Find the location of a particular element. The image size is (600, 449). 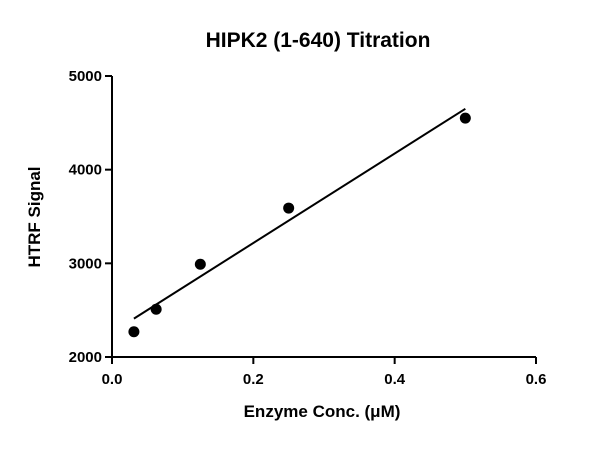

x-tick-label: 0.4 is located at coordinates (395, 379).